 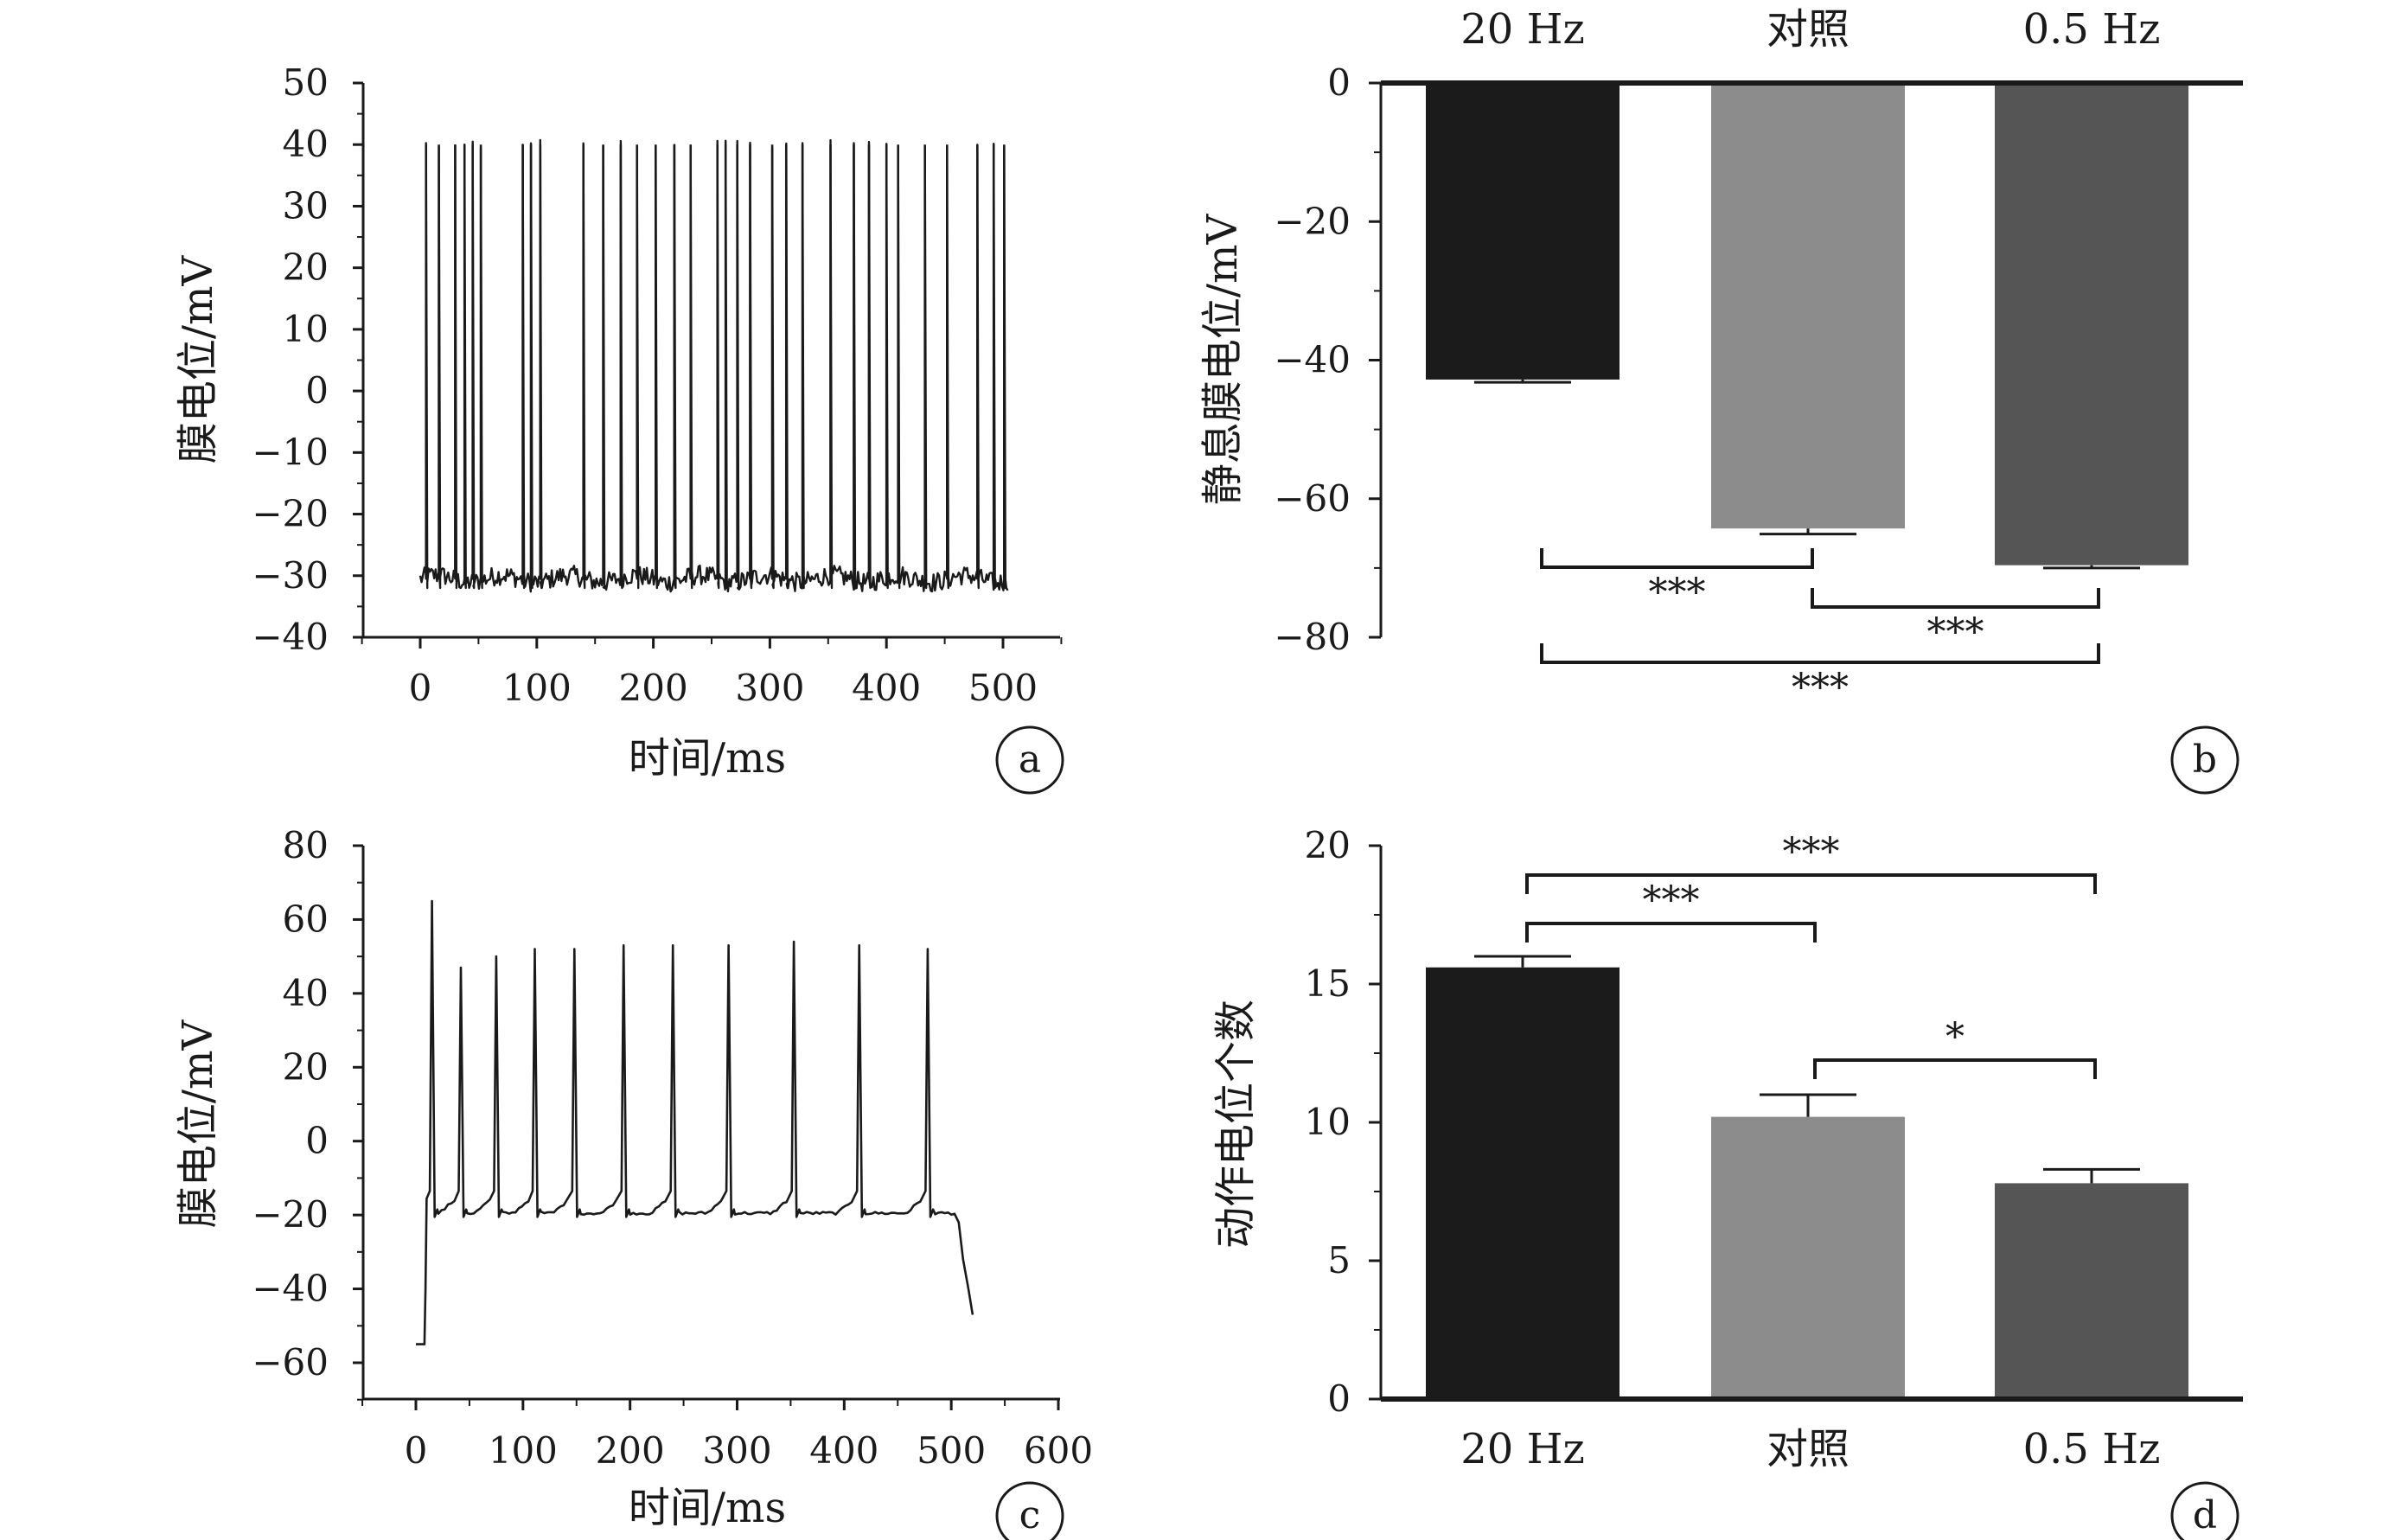 I want to click on y-tick-label: 50, so click(x=306, y=82).